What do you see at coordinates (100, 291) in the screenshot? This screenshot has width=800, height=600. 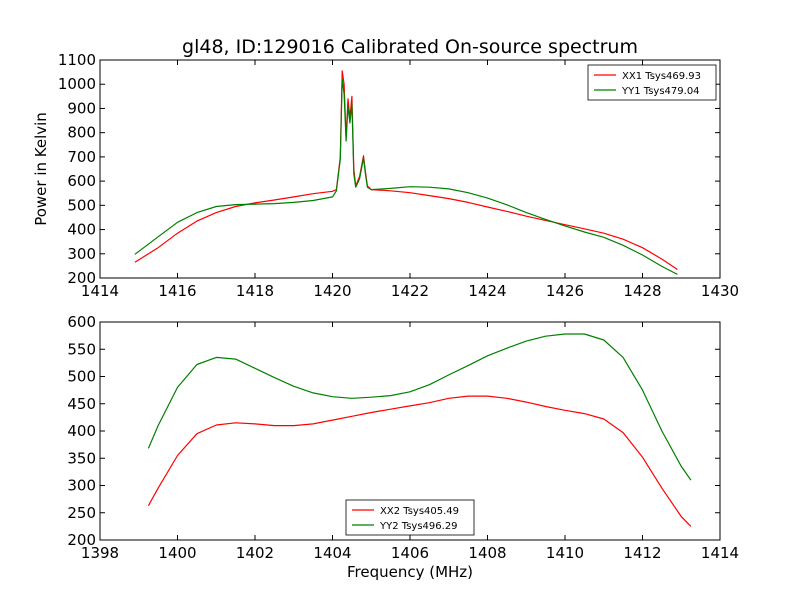 I see `top-x-tick-label: 1414` at bounding box center [100, 291].